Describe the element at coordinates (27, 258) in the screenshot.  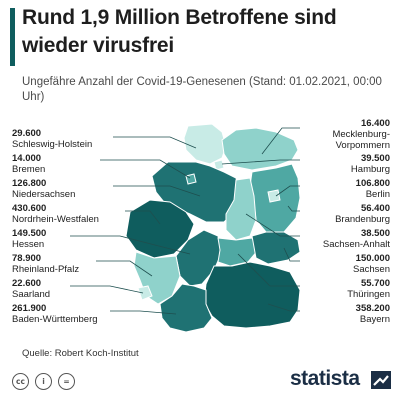
I see `label-value: 78.900` at that location.